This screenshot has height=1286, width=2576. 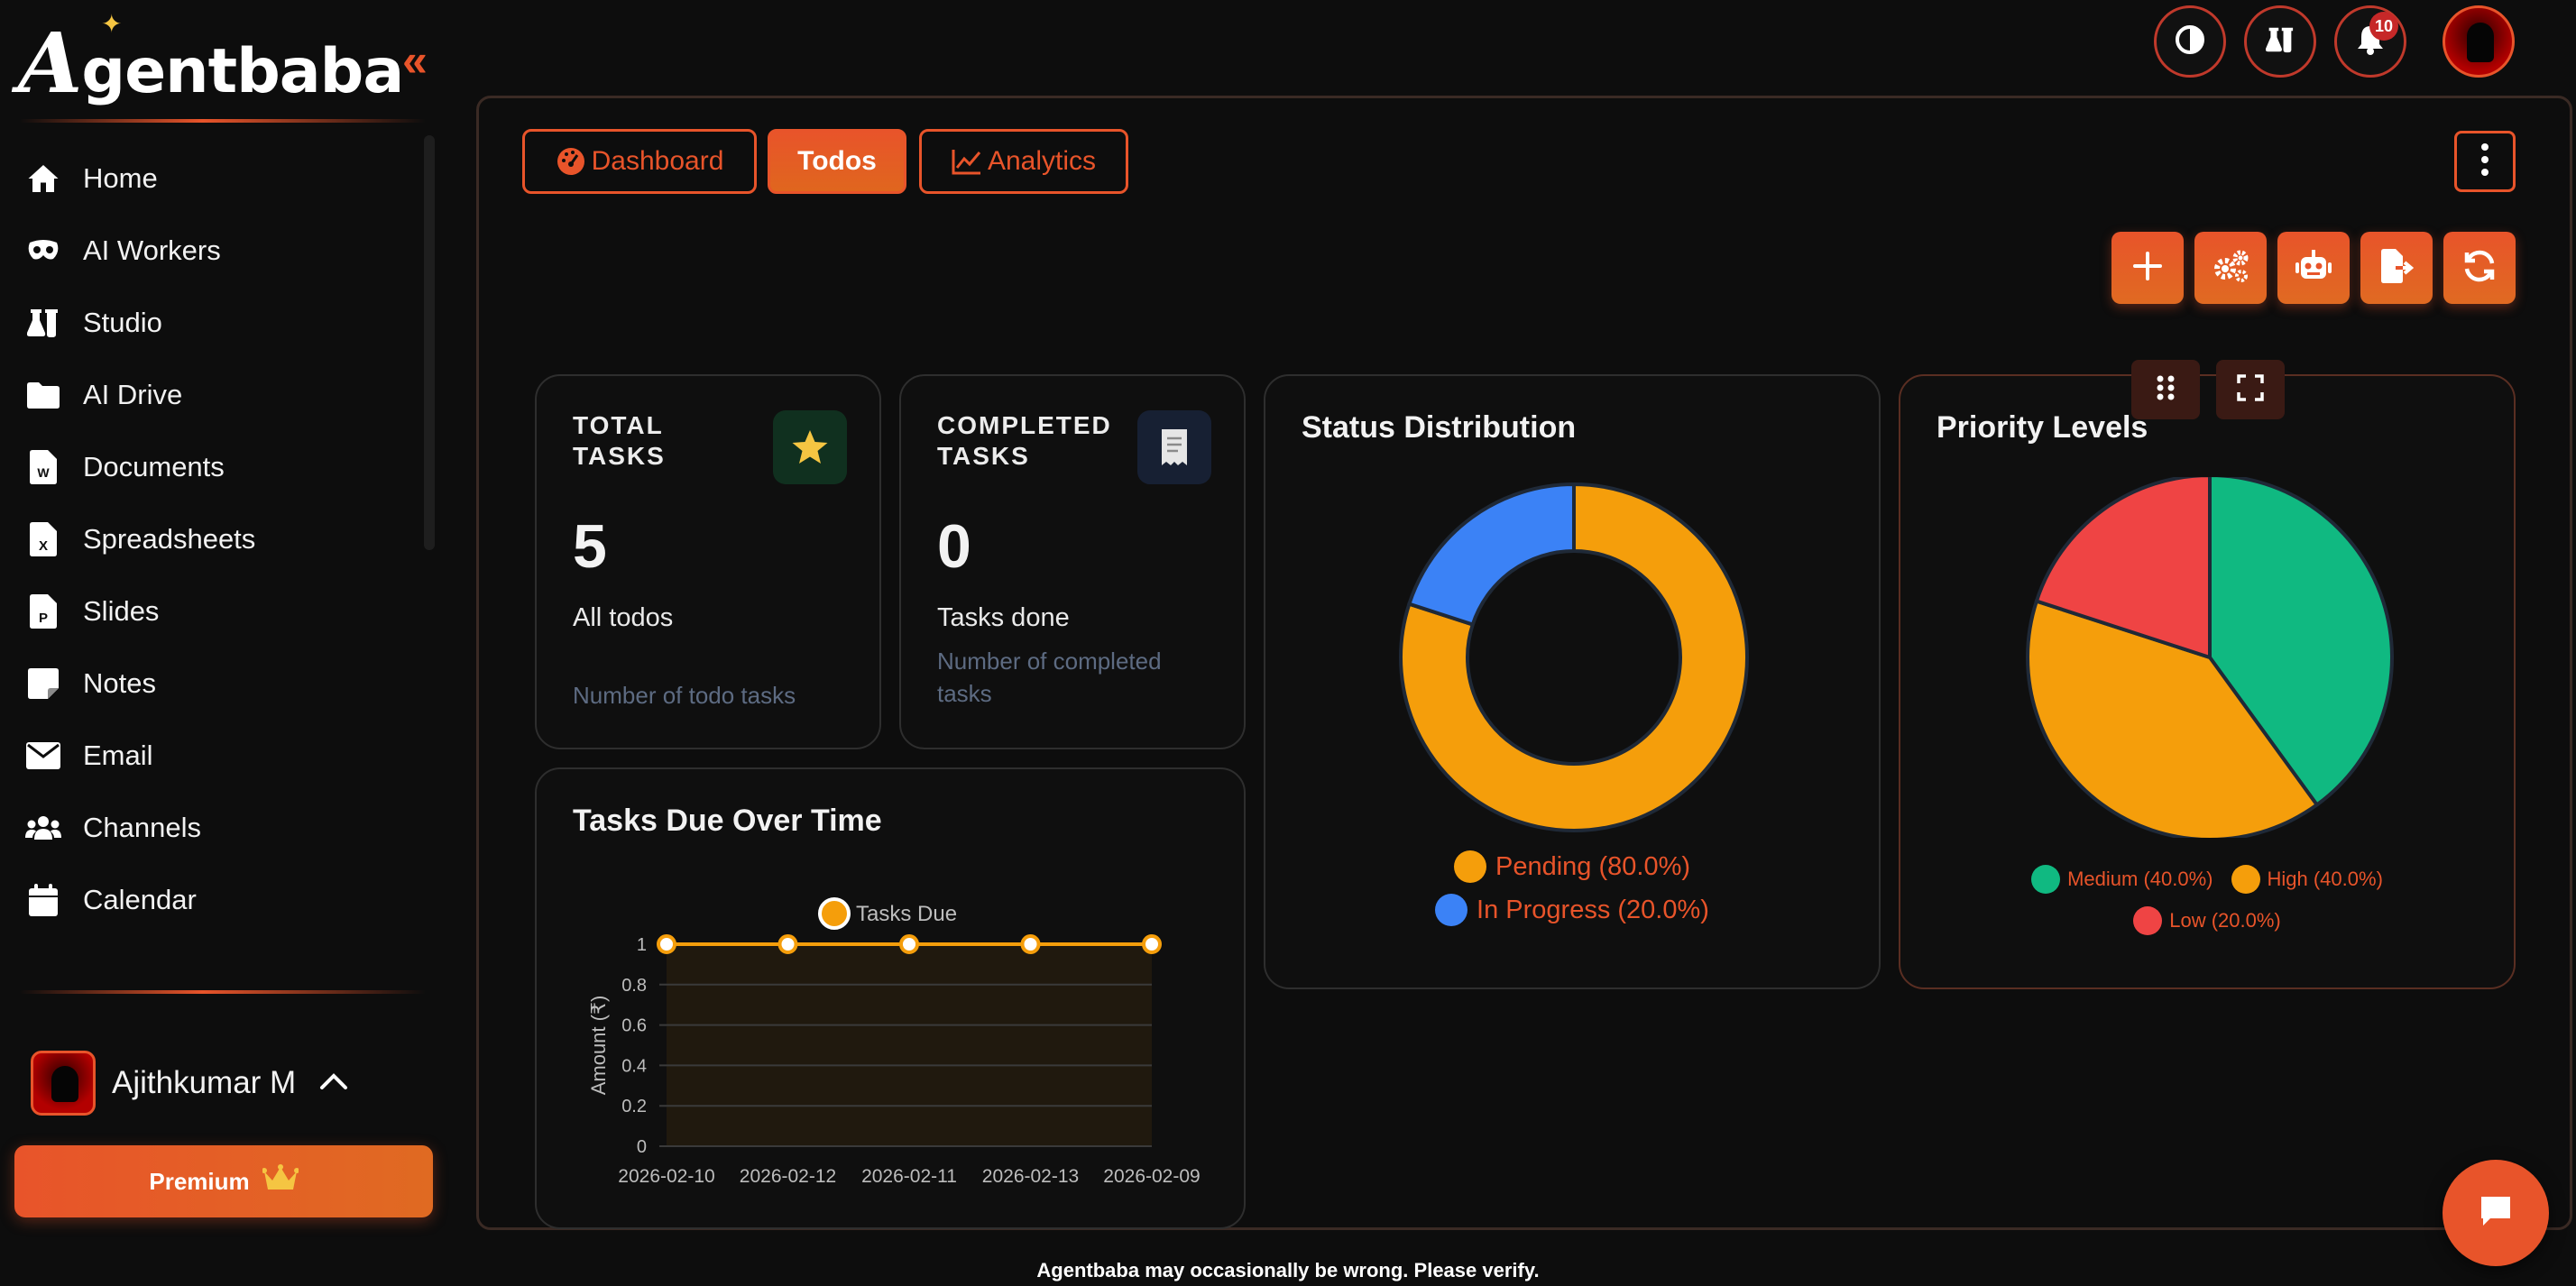 What do you see at coordinates (642, 945) in the screenshot?
I see `y-tick-label: 1` at bounding box center [642, 945].